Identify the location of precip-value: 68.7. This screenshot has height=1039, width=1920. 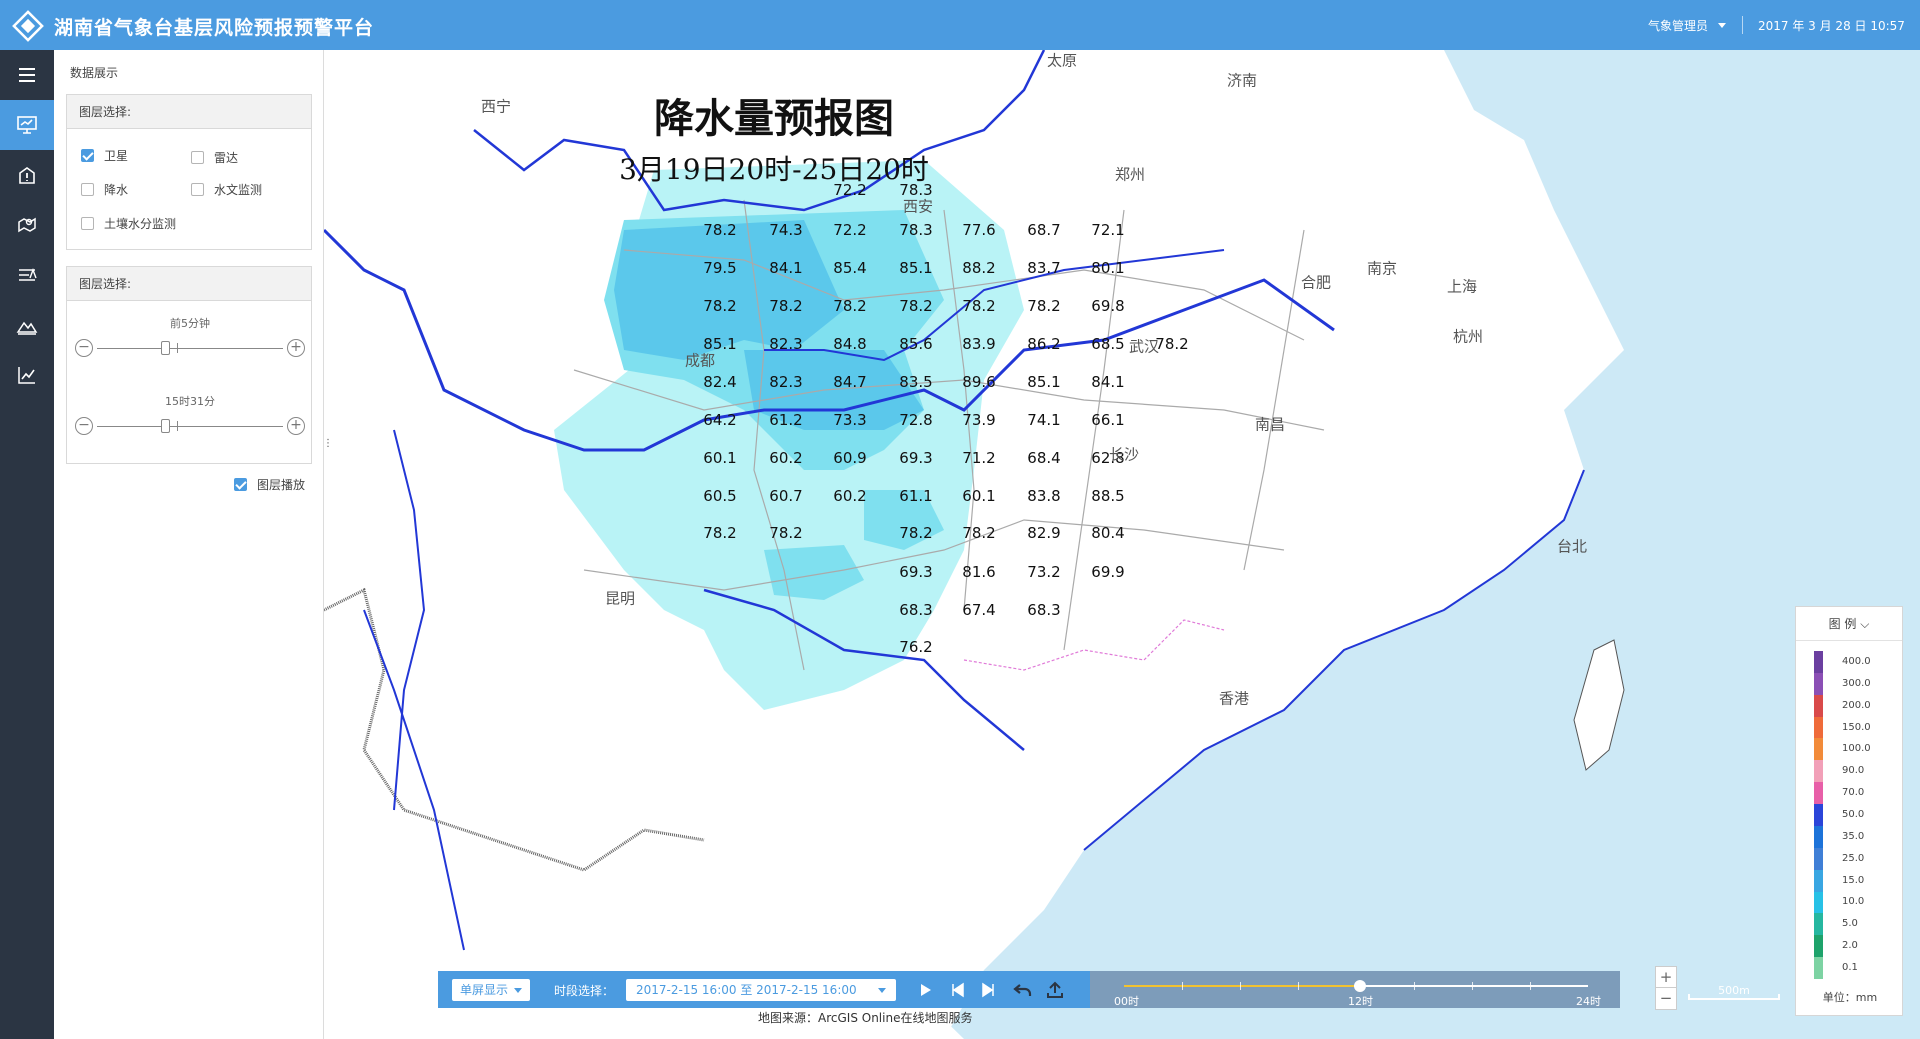
(1044, 230).